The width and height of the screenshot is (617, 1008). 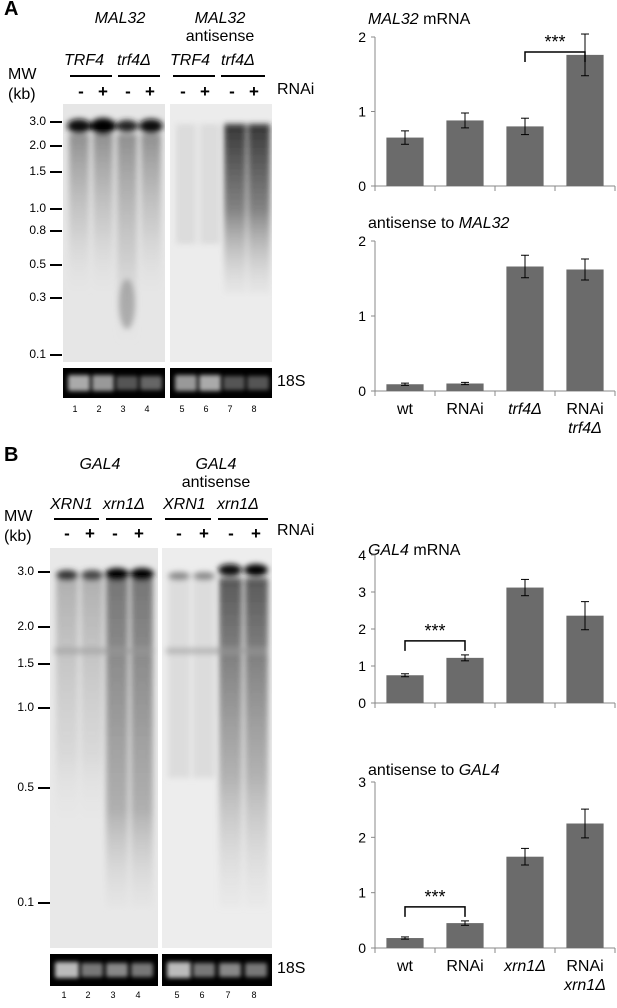 I want to click on panel-a-18s-blot-right, so click(x=221, y=383).